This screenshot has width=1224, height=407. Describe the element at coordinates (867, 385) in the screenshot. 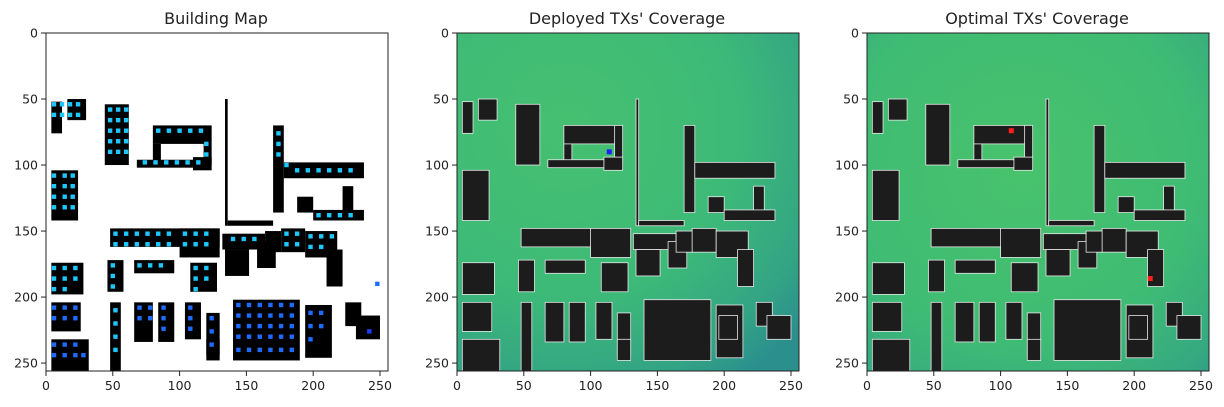

I see `x-tick-label: 0` at that location.